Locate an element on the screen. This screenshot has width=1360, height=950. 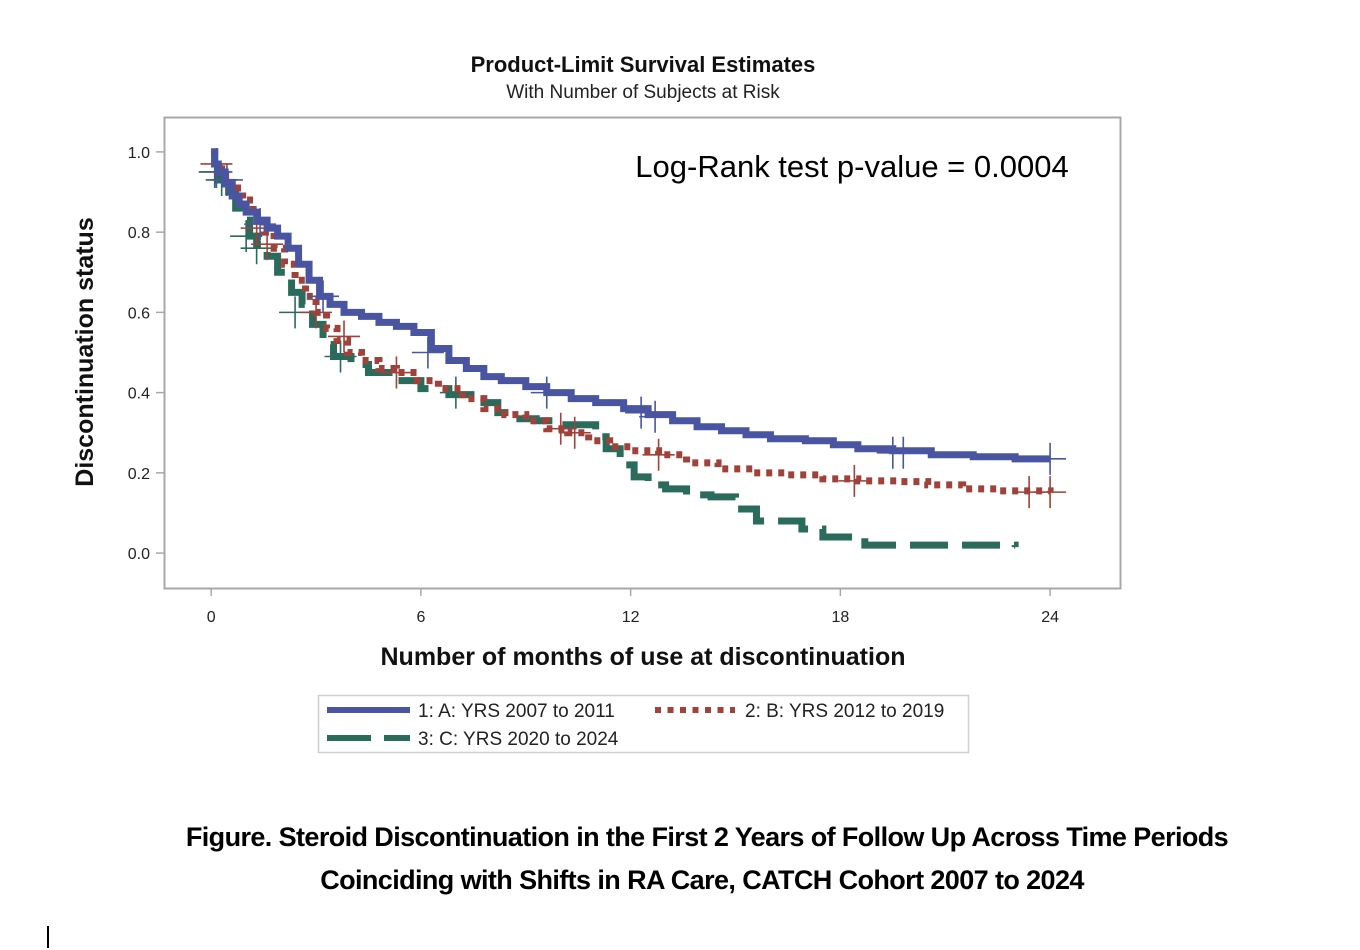
x-tick-label: 12 is located at coordinates (631, 617).